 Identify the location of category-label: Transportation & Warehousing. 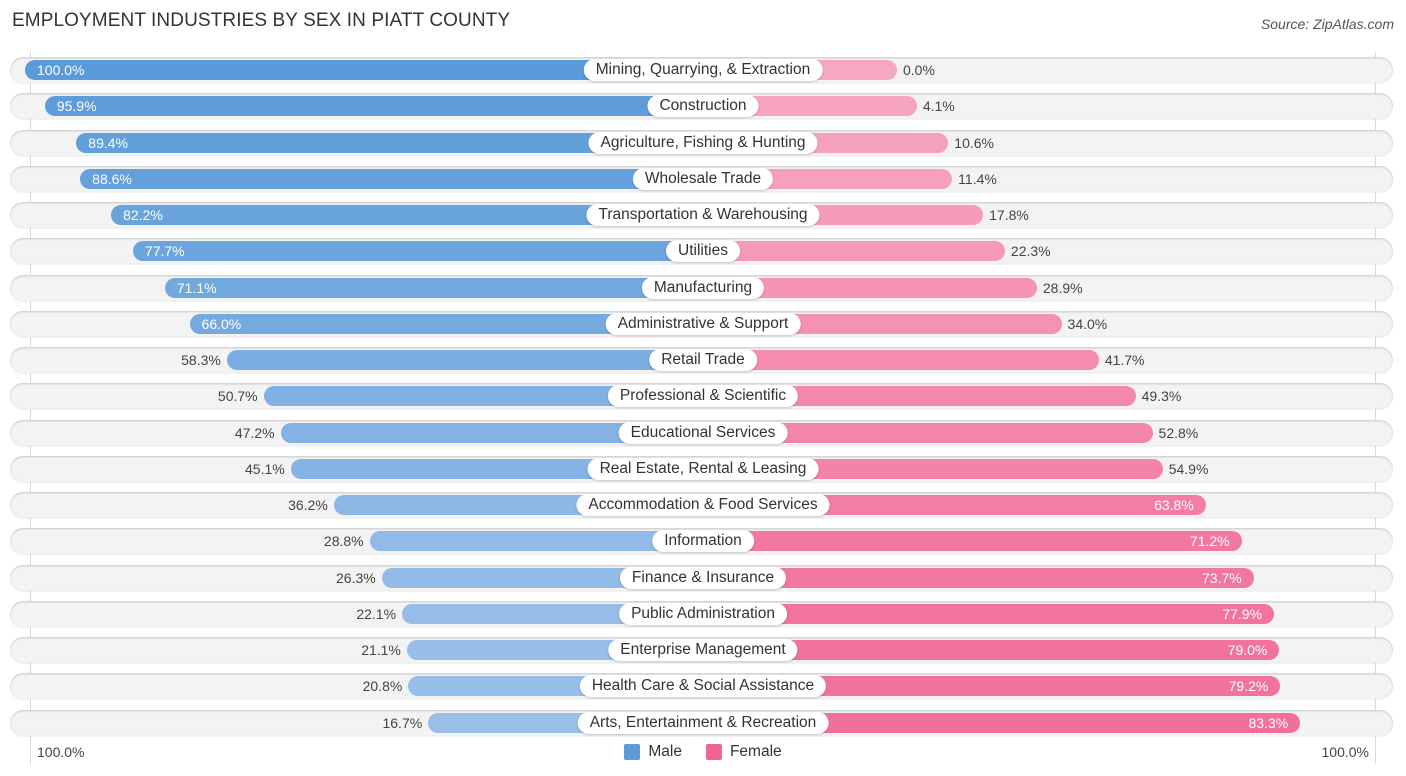
(703, 215).